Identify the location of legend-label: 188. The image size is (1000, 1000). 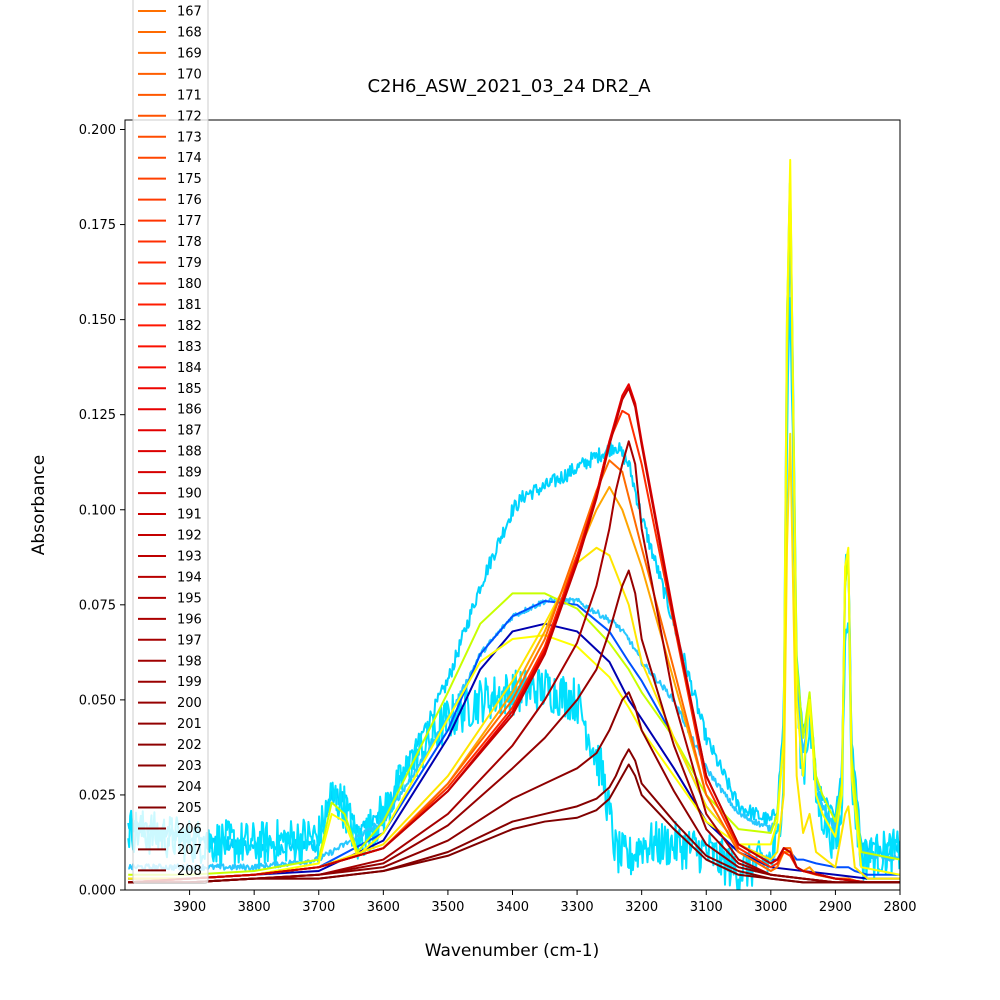
(189, 452).